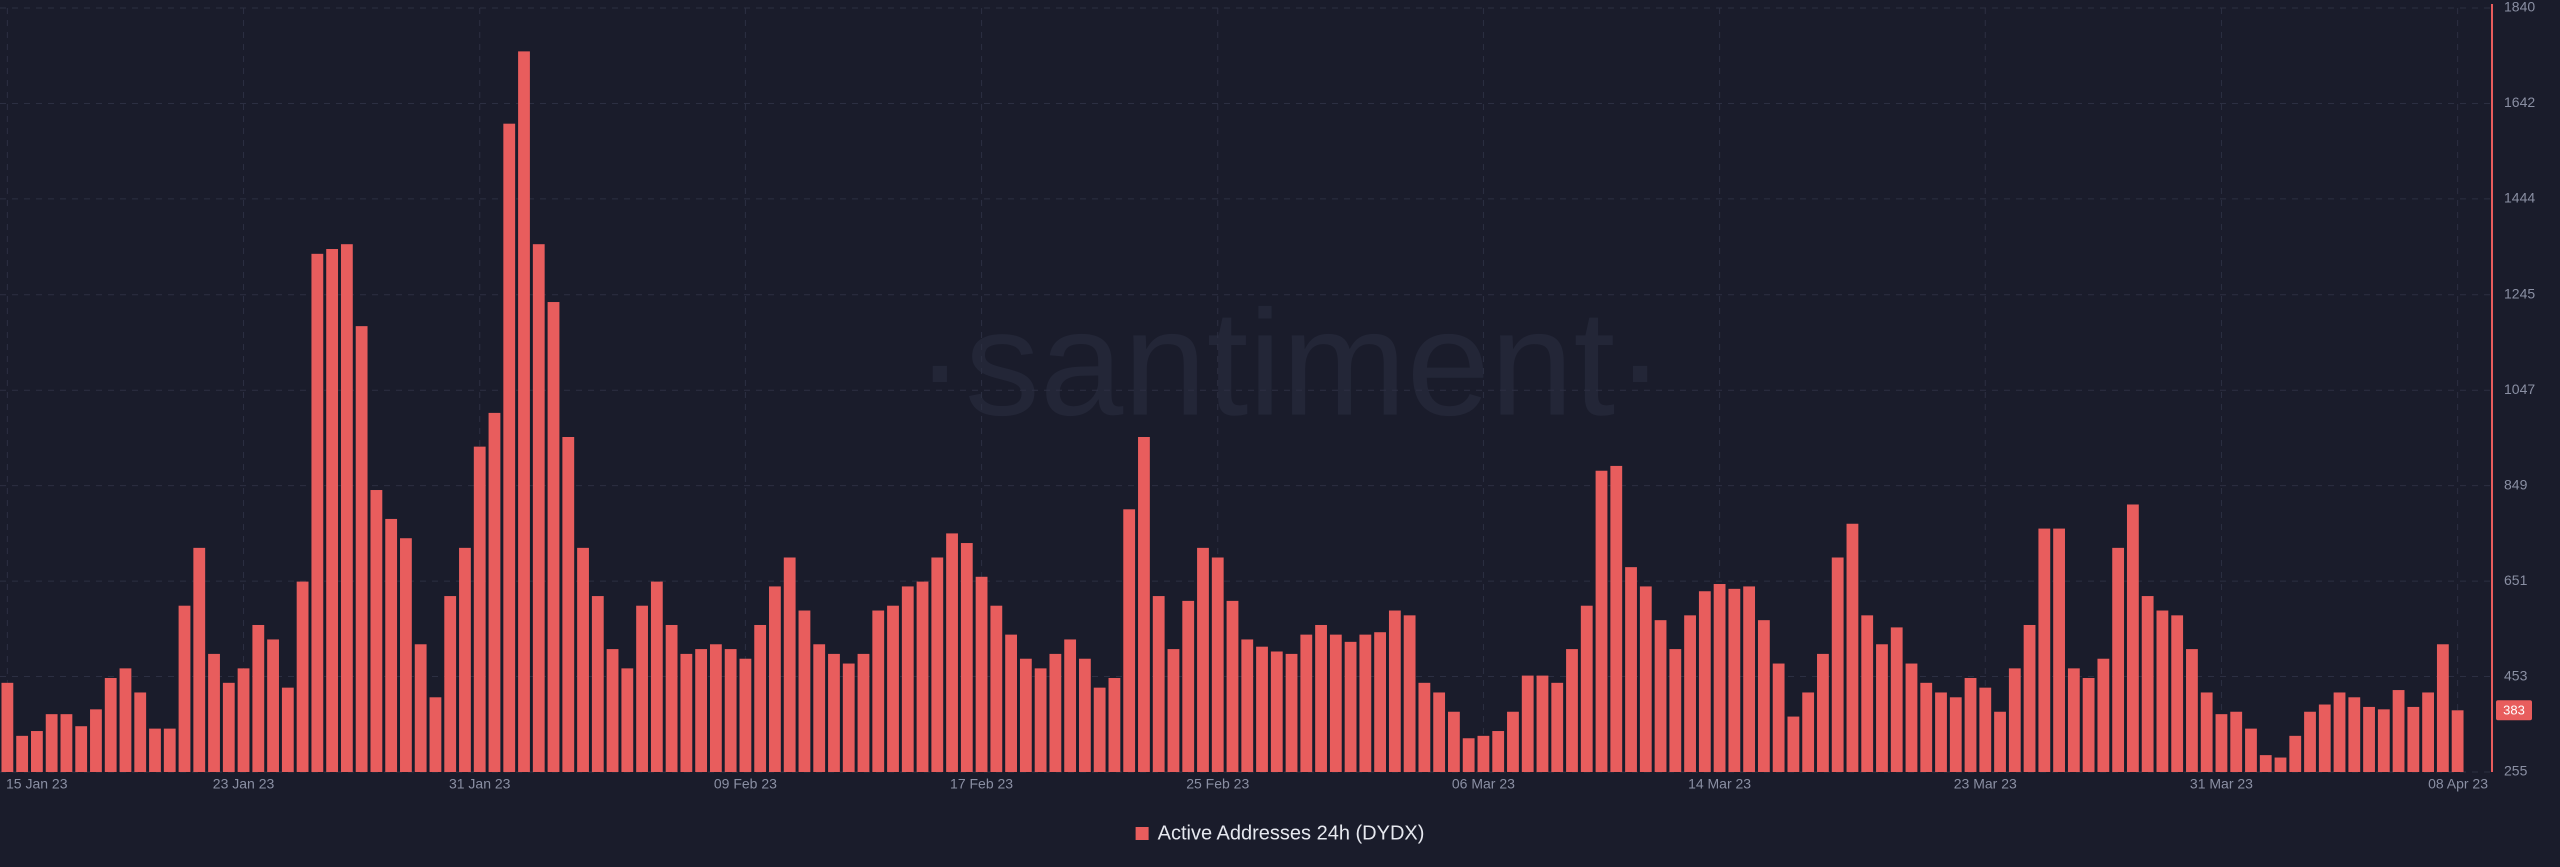 Image resolution: width=2560 pixels, height=867 pixels. I want to click on y-tick-label: 1642, so click(2519, 102).